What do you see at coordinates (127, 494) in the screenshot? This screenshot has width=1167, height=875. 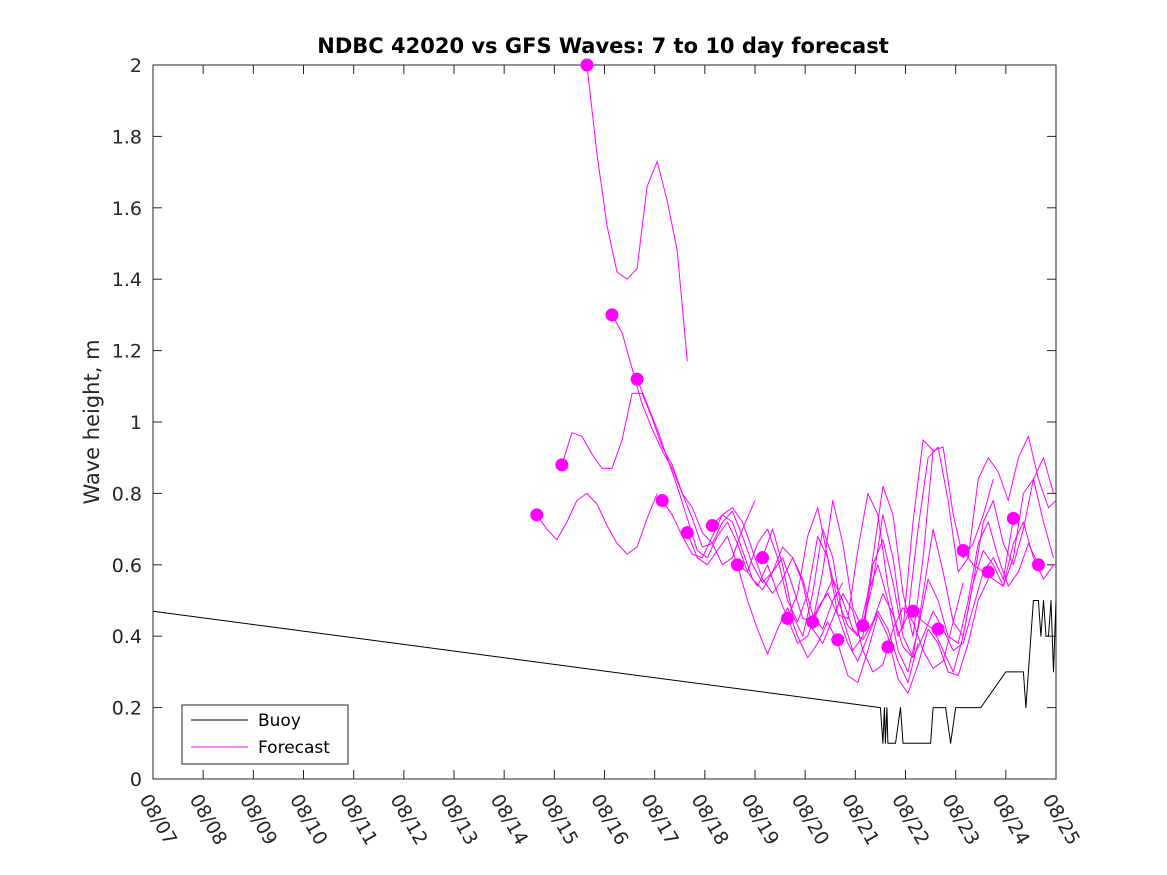 I see `y-tick-label: 0.8` at bounding box center [127, 494].